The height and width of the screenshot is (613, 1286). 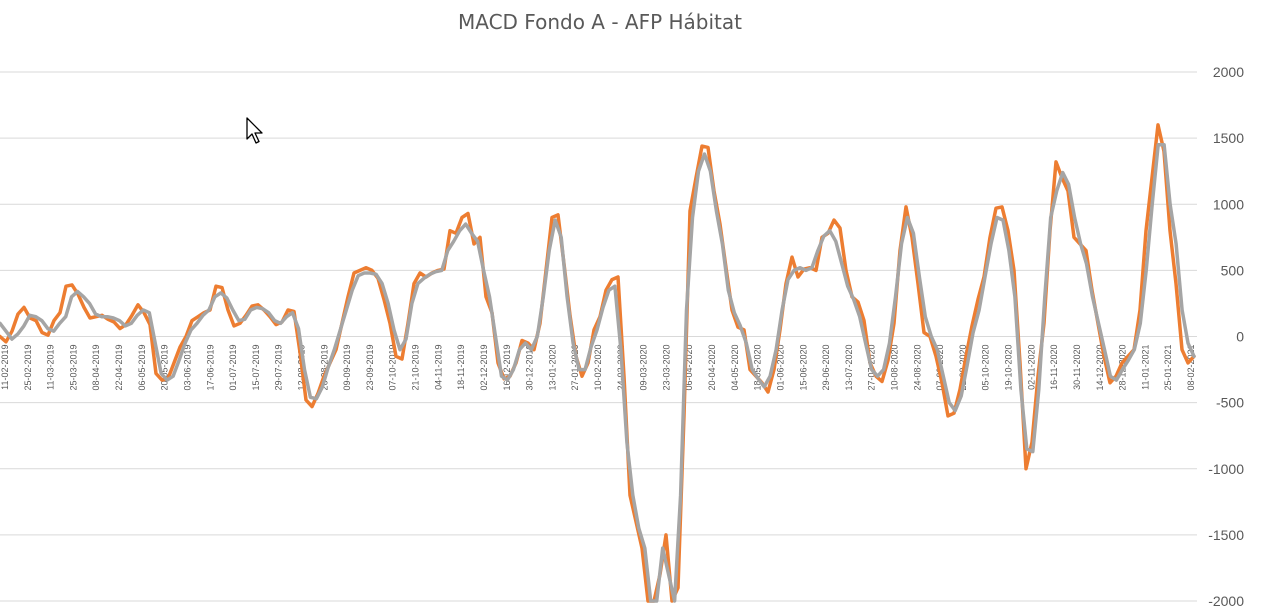 What do you see at coordinates (438, 367) in the screenshot?
I see `x-tick-label: 04-11-2019` at bounding box center [438, 367].